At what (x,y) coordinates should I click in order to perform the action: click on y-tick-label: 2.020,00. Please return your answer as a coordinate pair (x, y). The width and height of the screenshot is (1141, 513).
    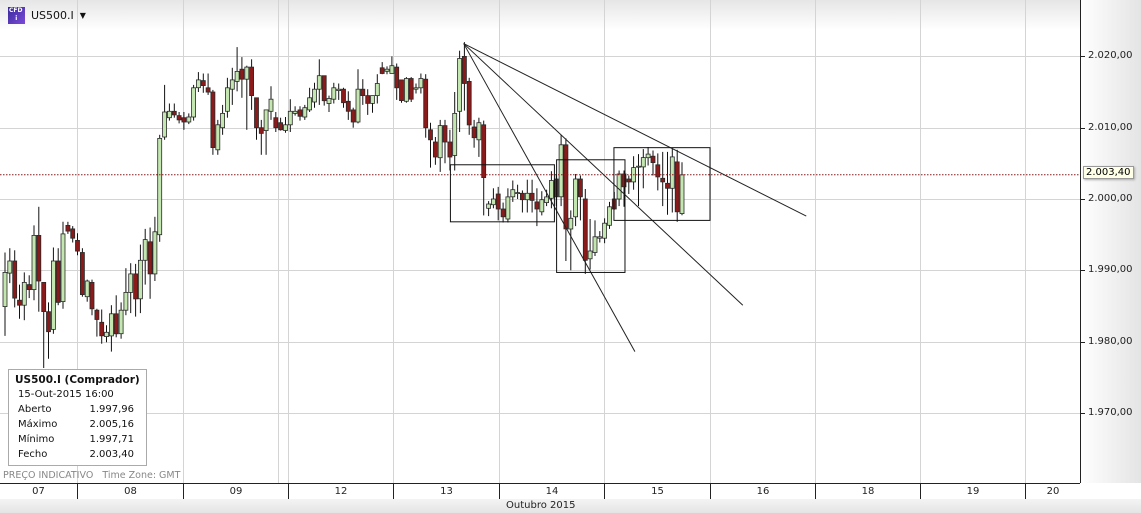
    Looking at the image, I should click on (1110, 55).